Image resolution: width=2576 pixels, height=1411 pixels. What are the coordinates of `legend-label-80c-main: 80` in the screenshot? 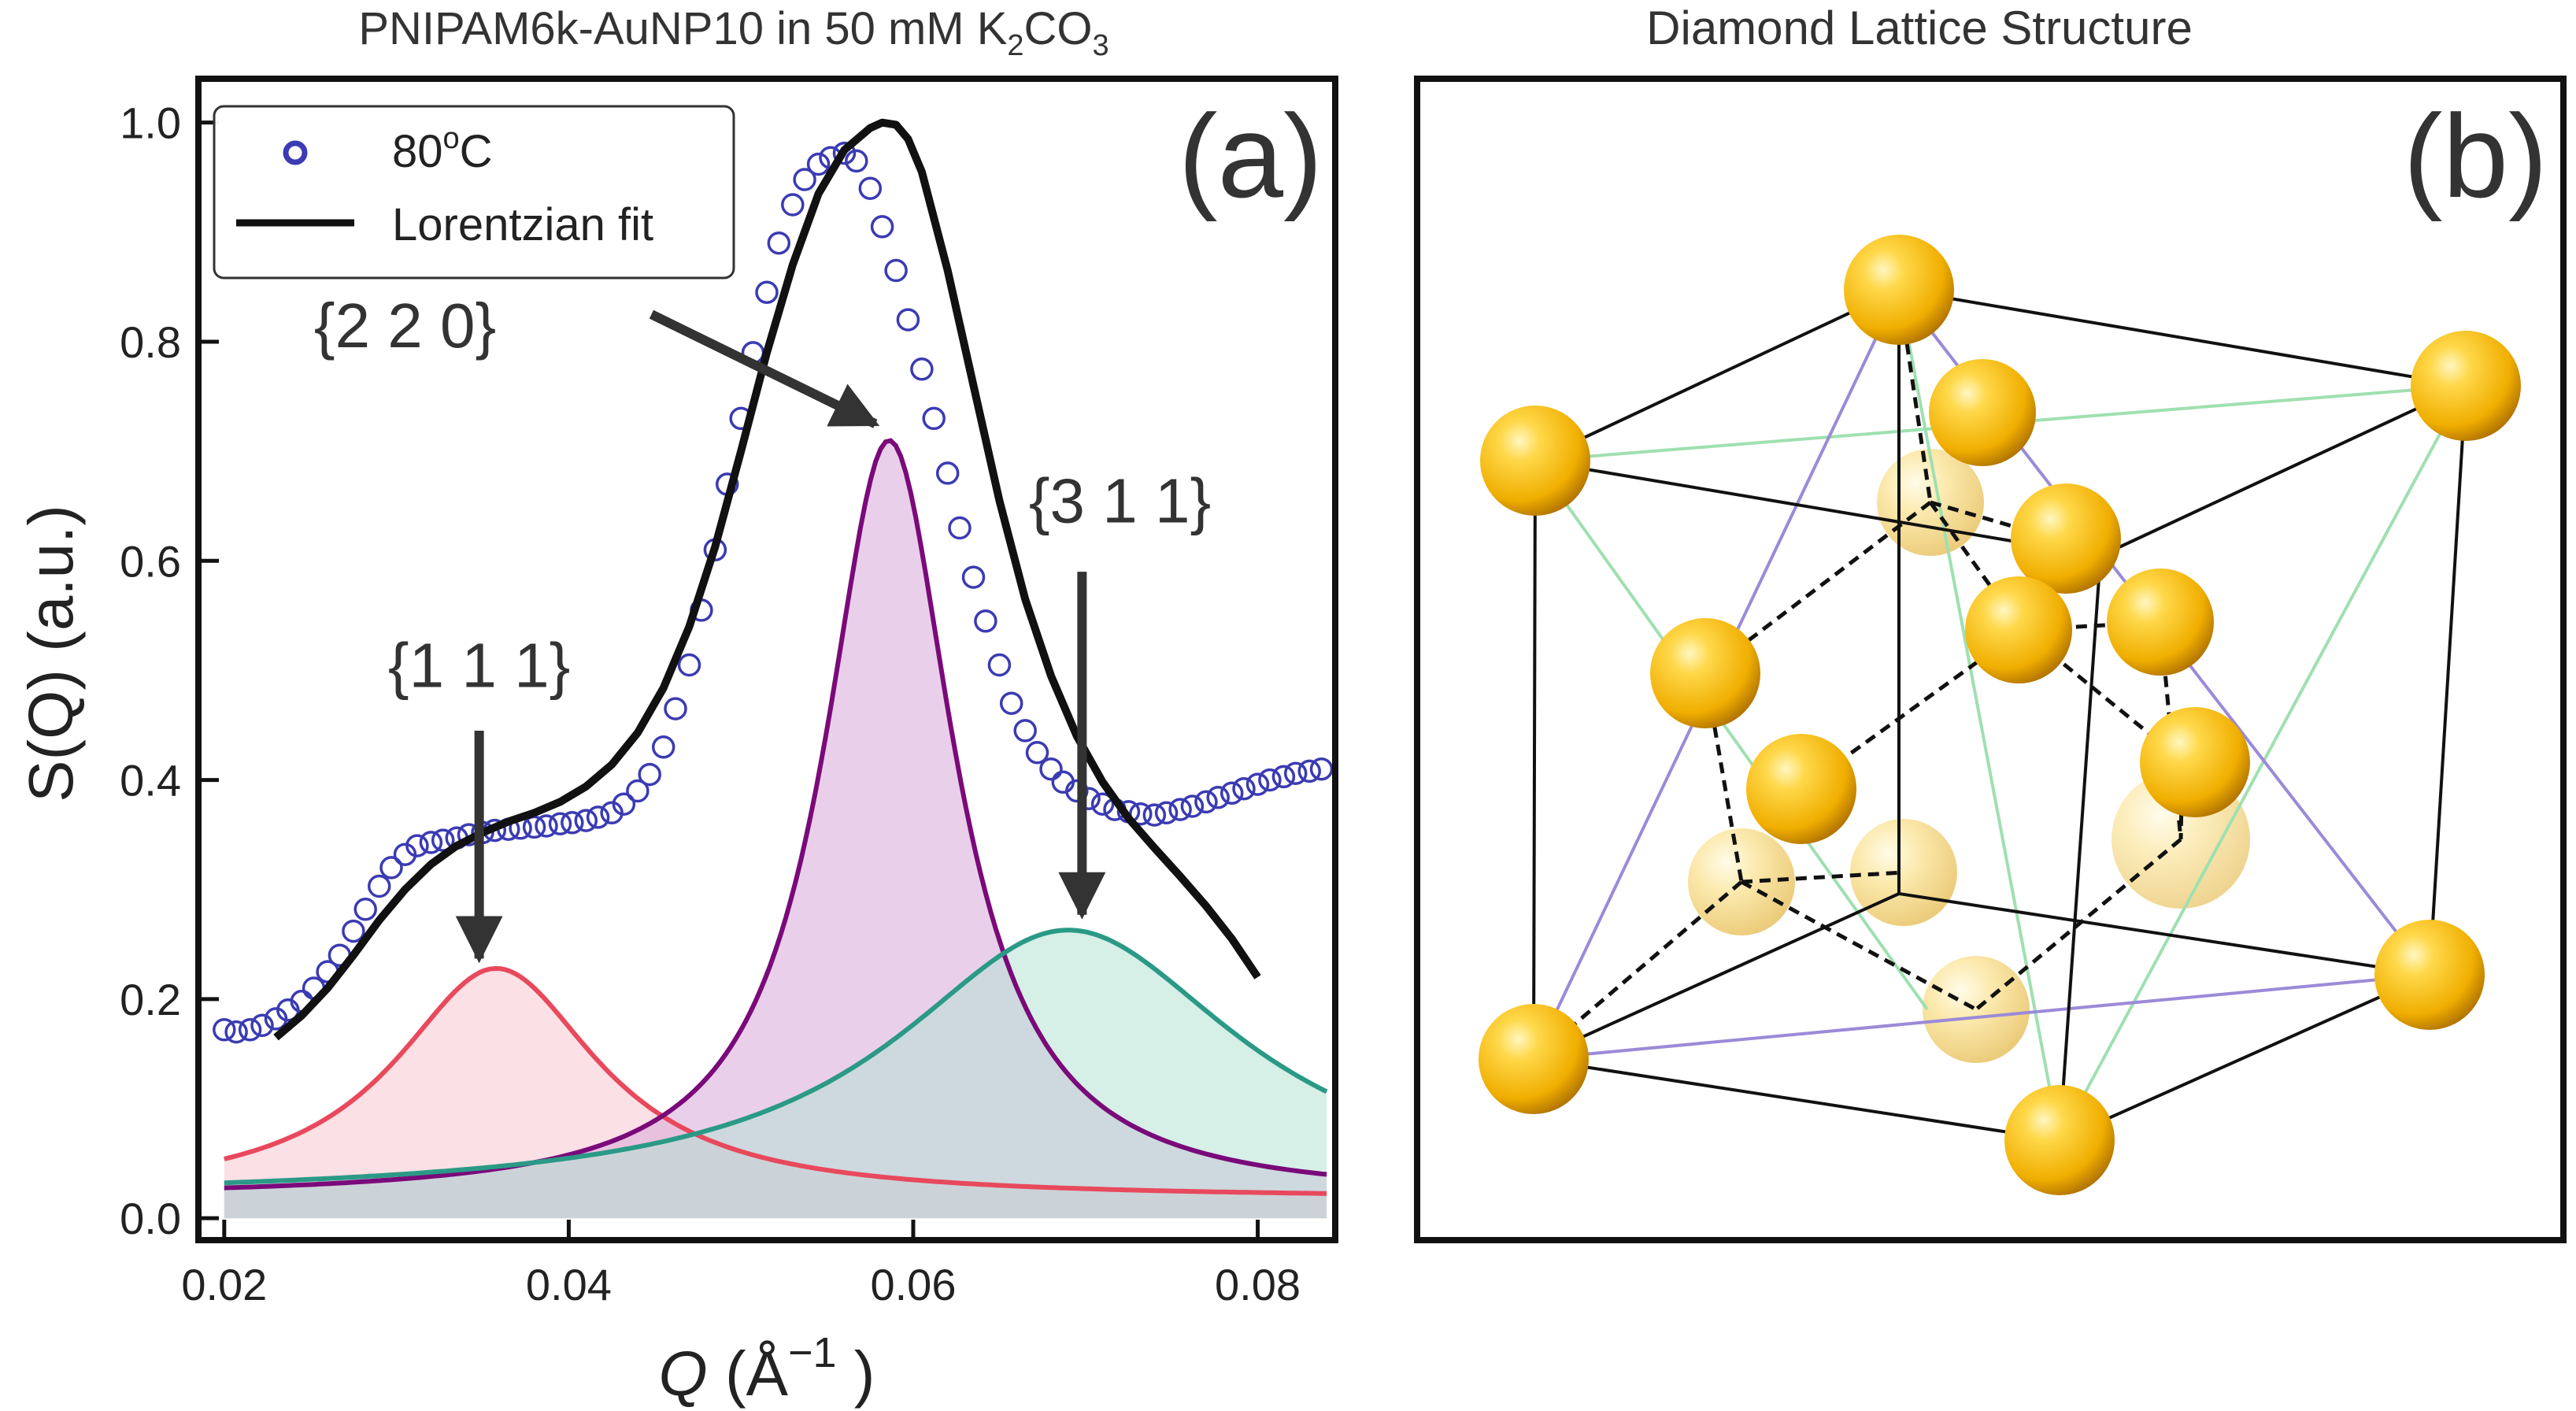 It's located at (417, 151).